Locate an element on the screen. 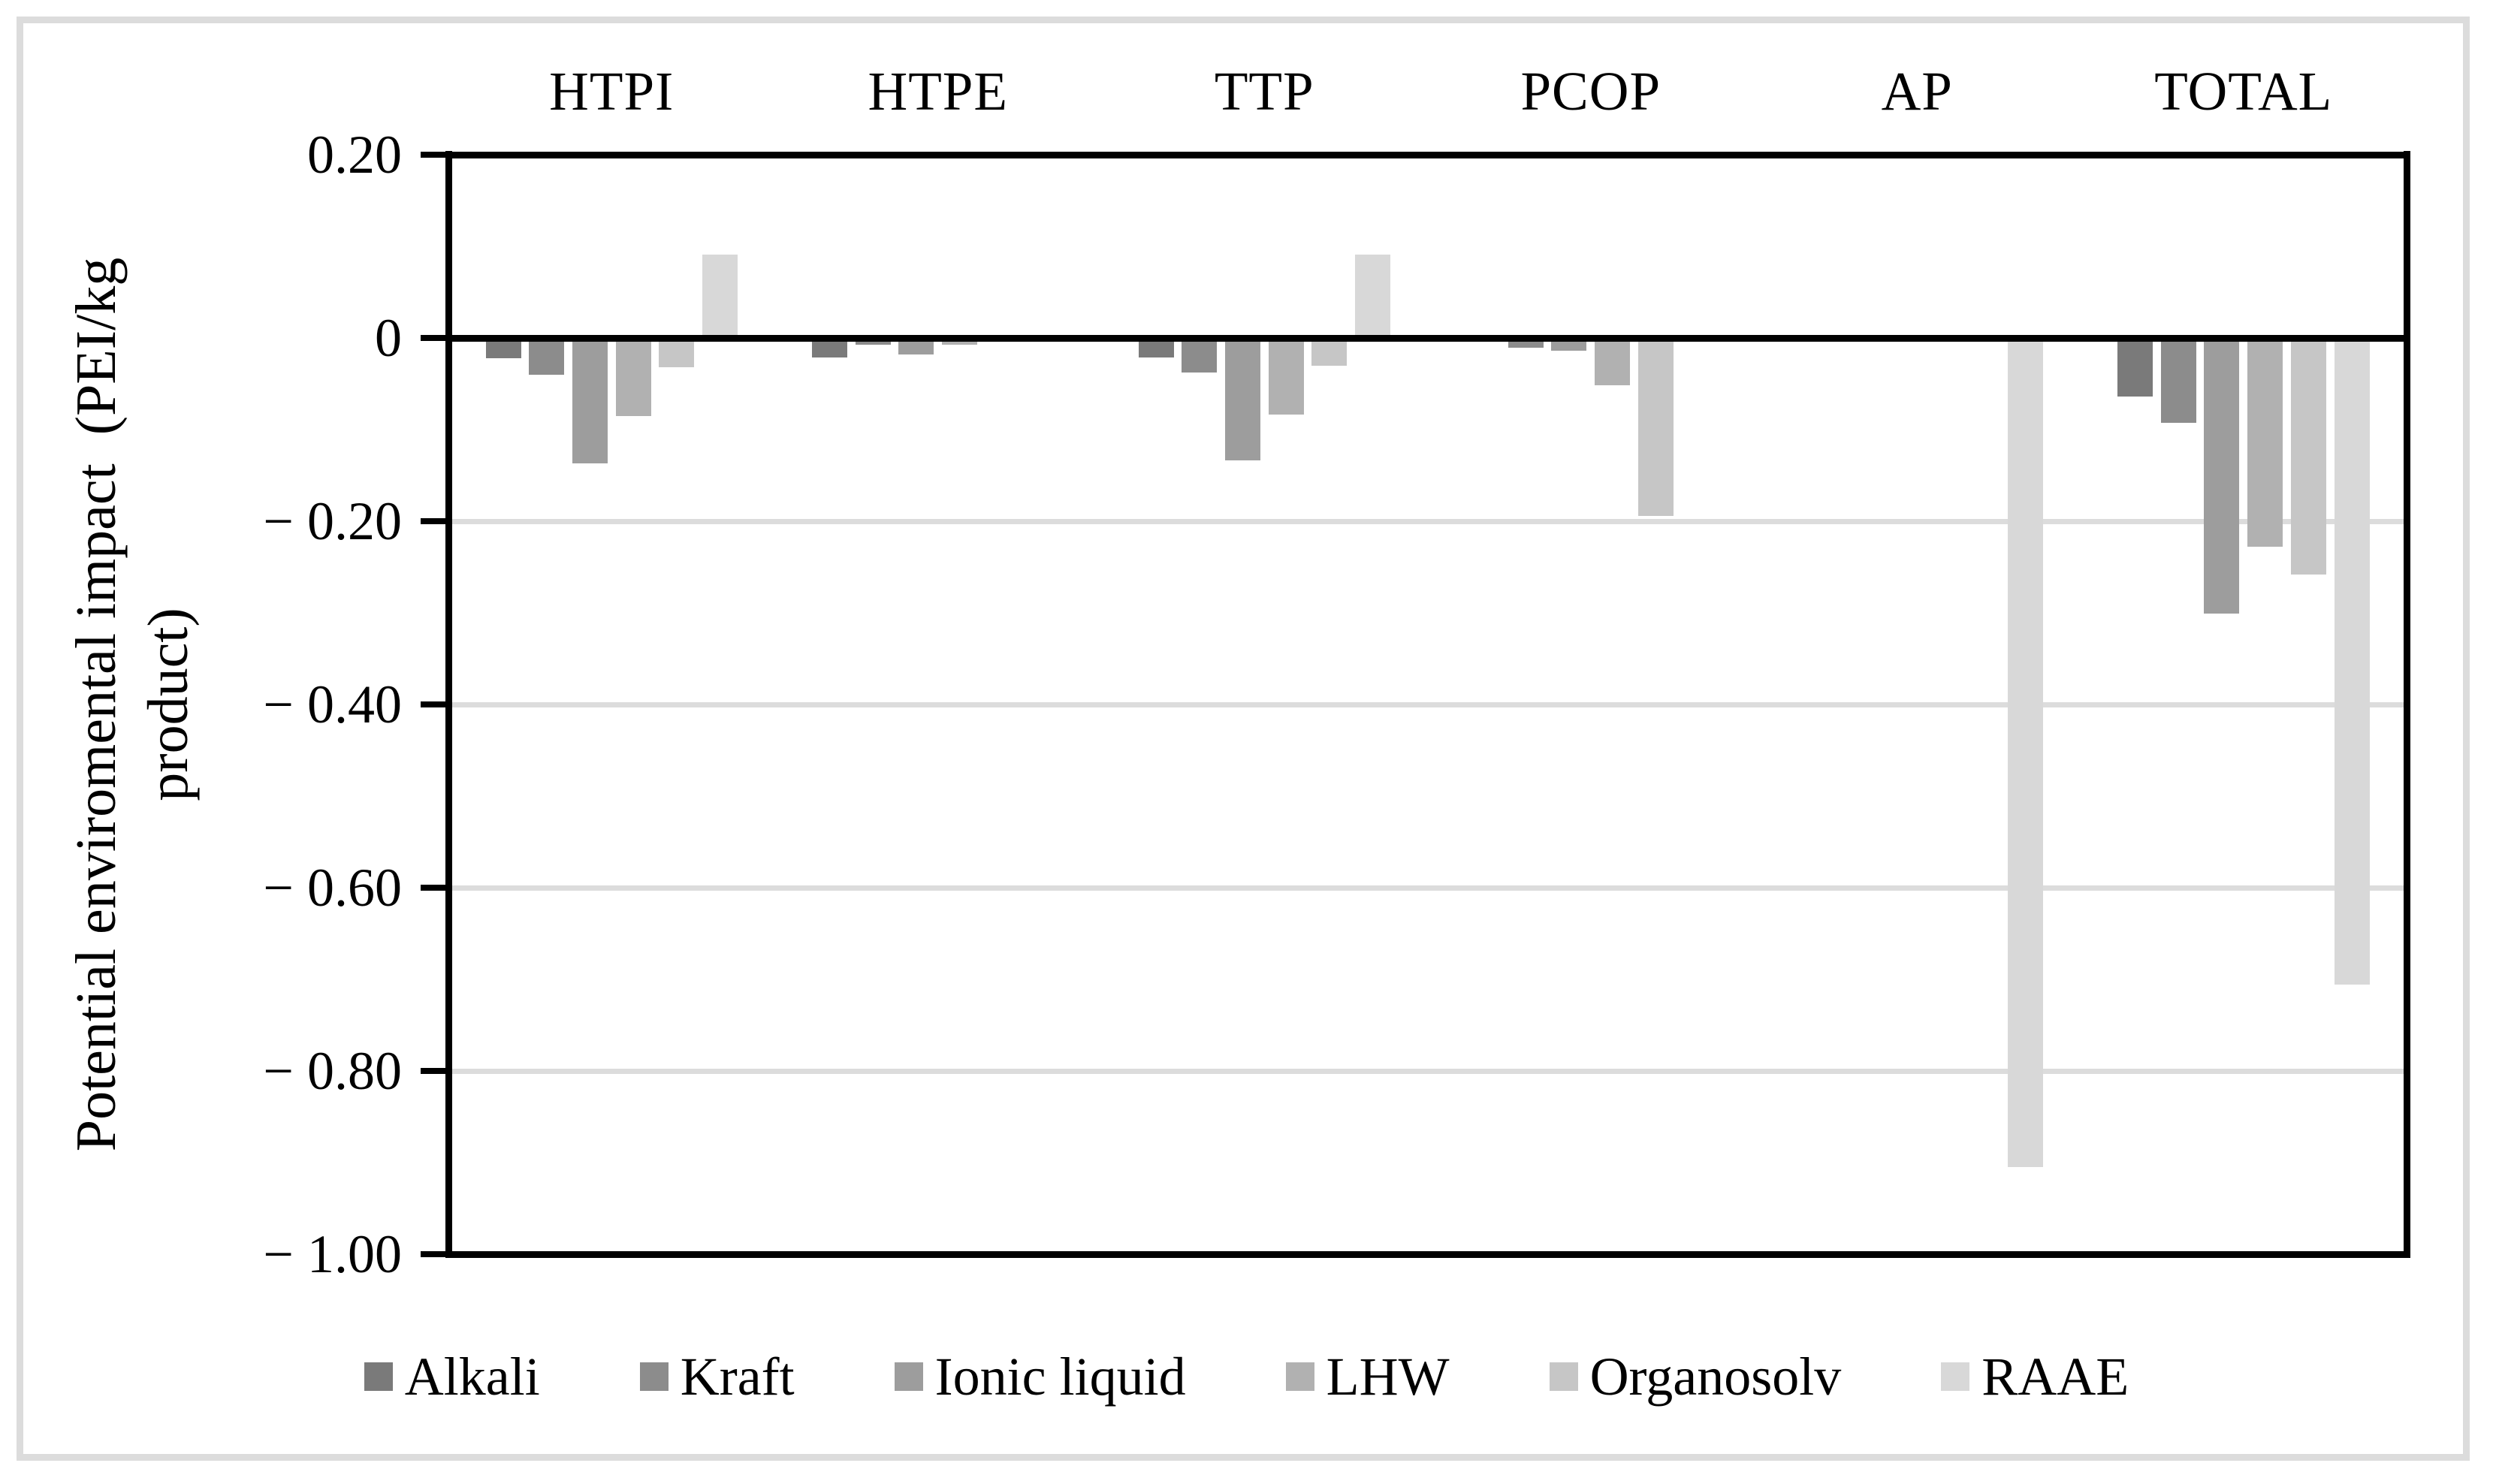 The height and width of the screenshot is (1484, 2493). y-tick-label: − 0.60 is located at coordinates (333, 888).